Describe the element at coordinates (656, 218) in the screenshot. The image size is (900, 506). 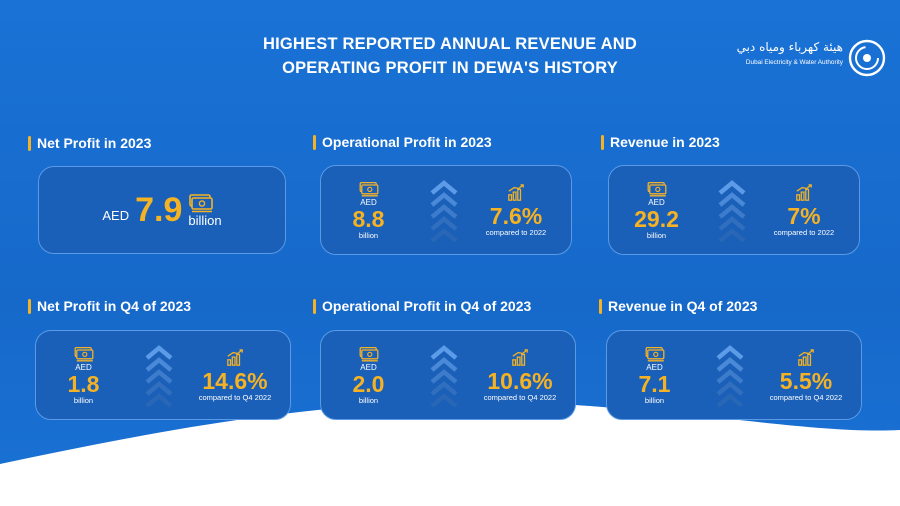
I see `metric-value: 29.2` at that location.